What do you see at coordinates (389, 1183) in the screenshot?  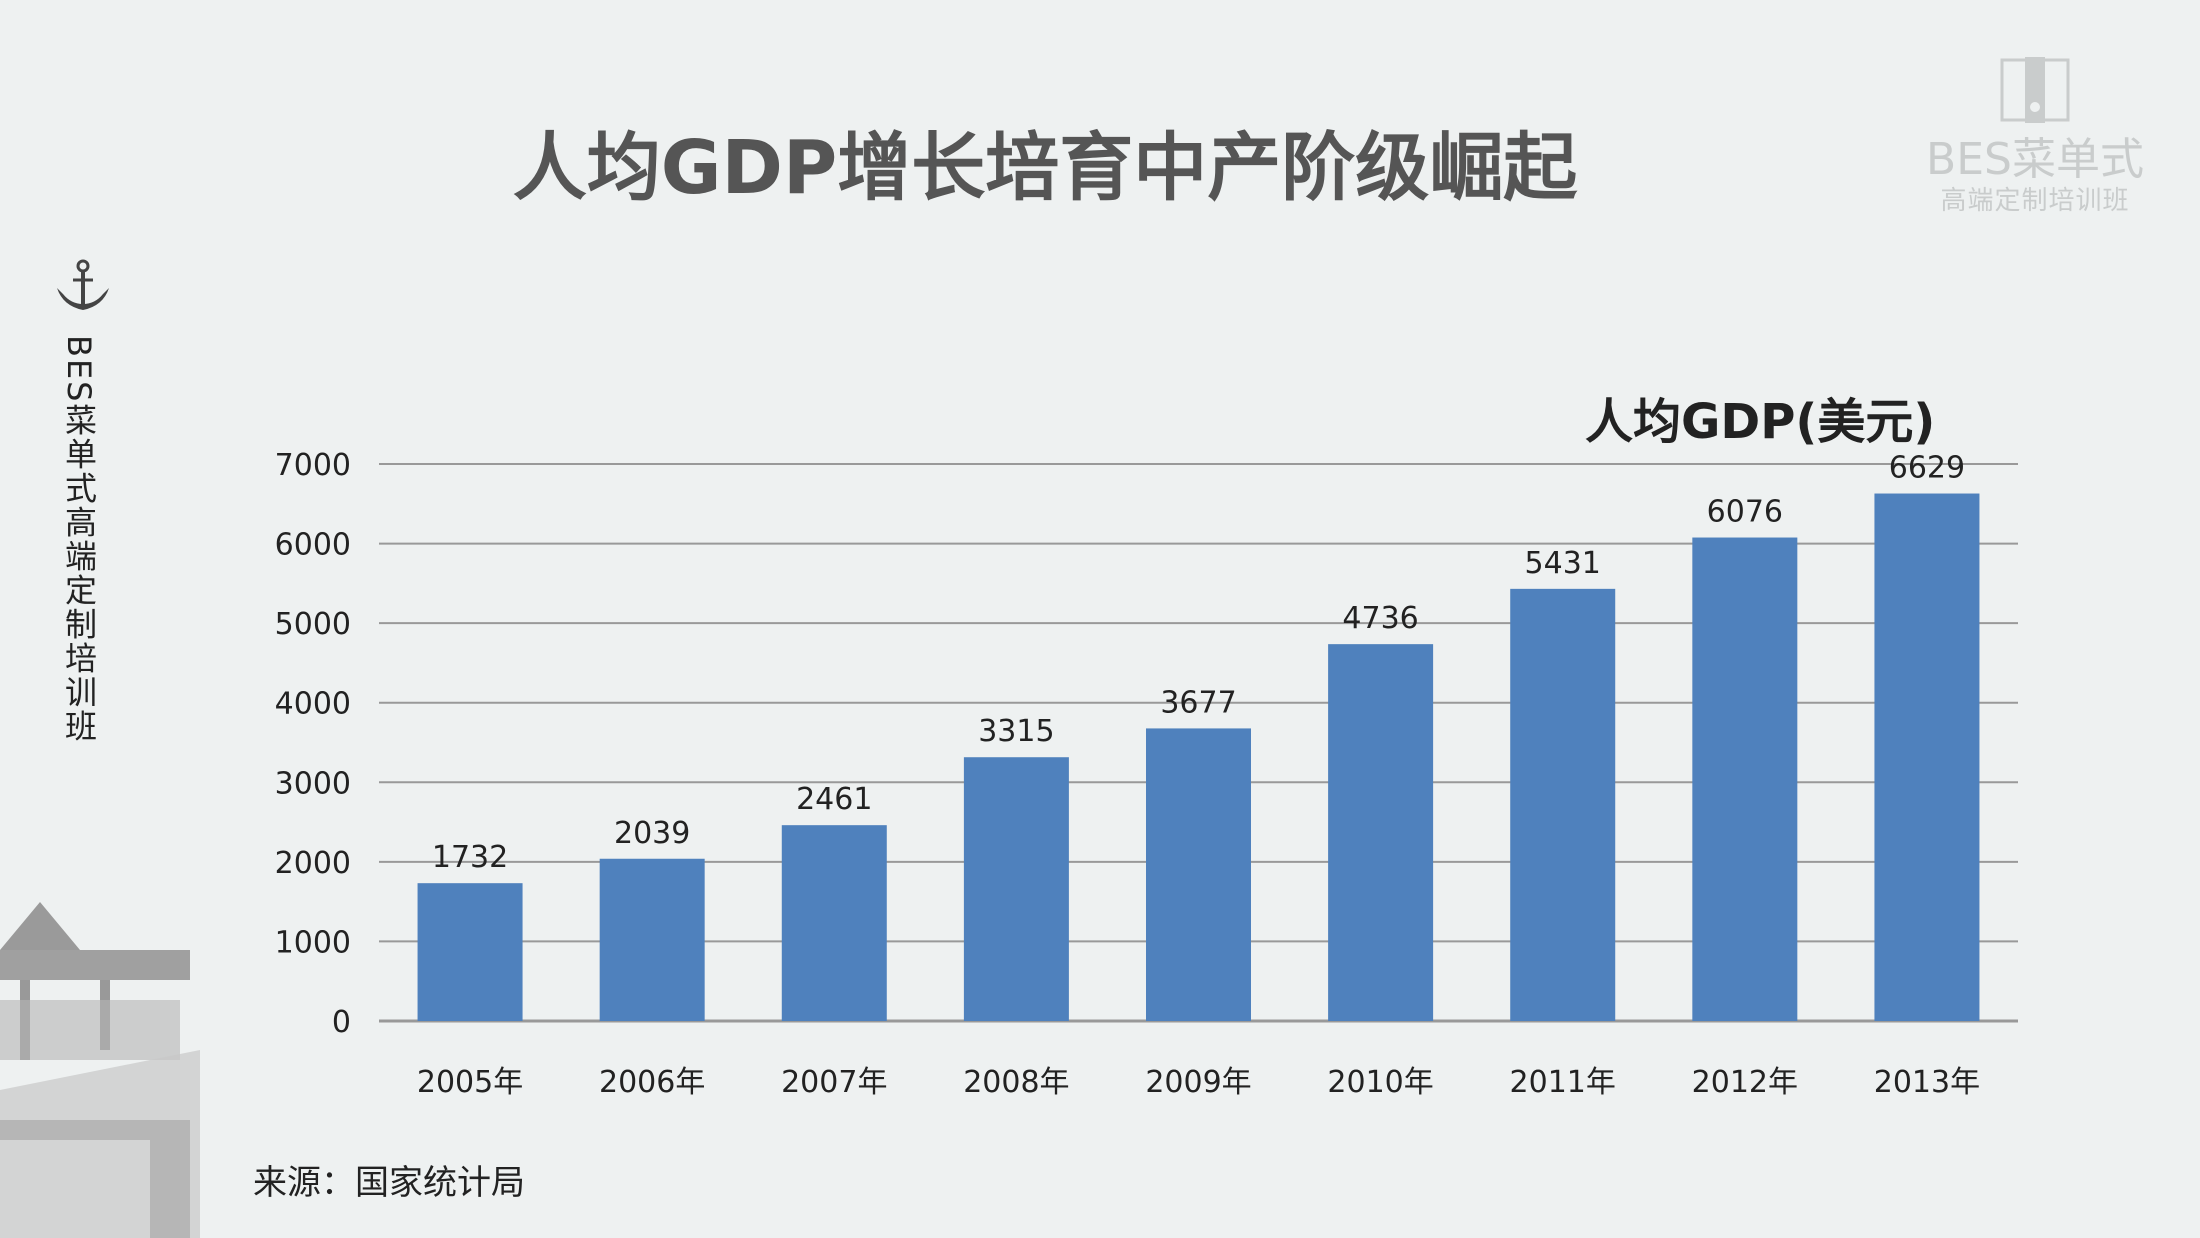 I see `source-note: 来源：国家统计局` at bounding box center [389, 1183].